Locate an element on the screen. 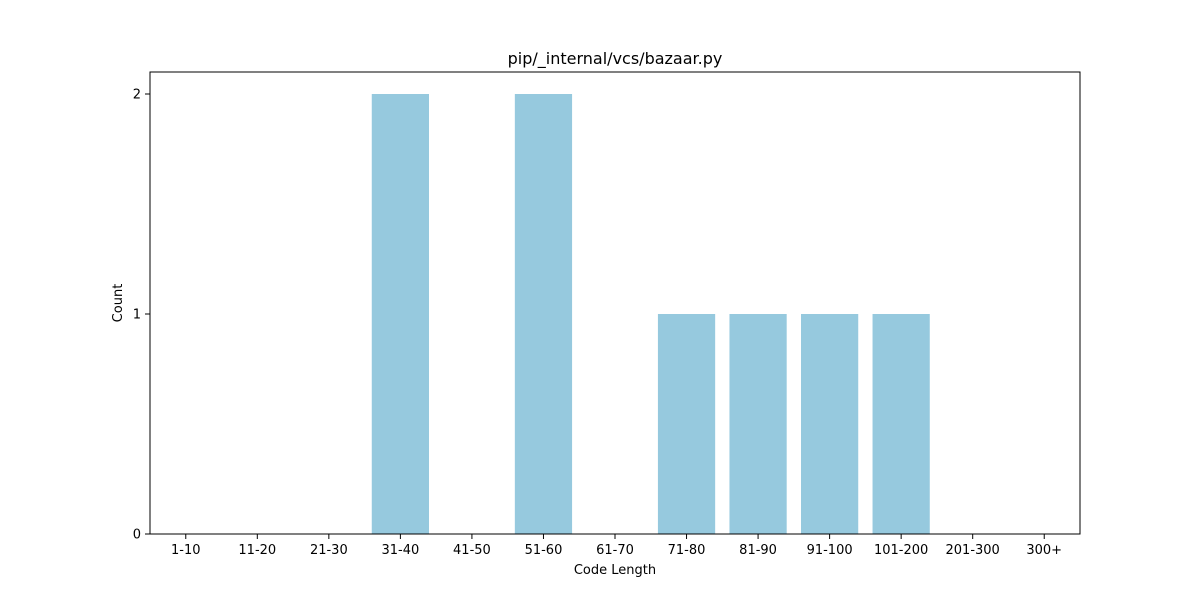 The image size is (1200, 604). x-tick-label: 201-300 is located at coordinates (973, 550).